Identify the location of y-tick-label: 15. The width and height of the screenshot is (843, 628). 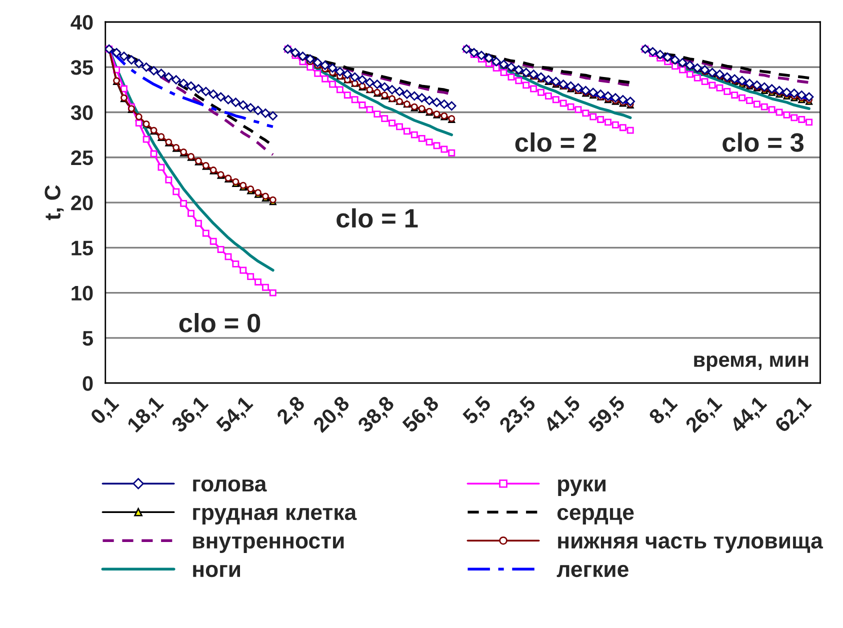
(82, 248).